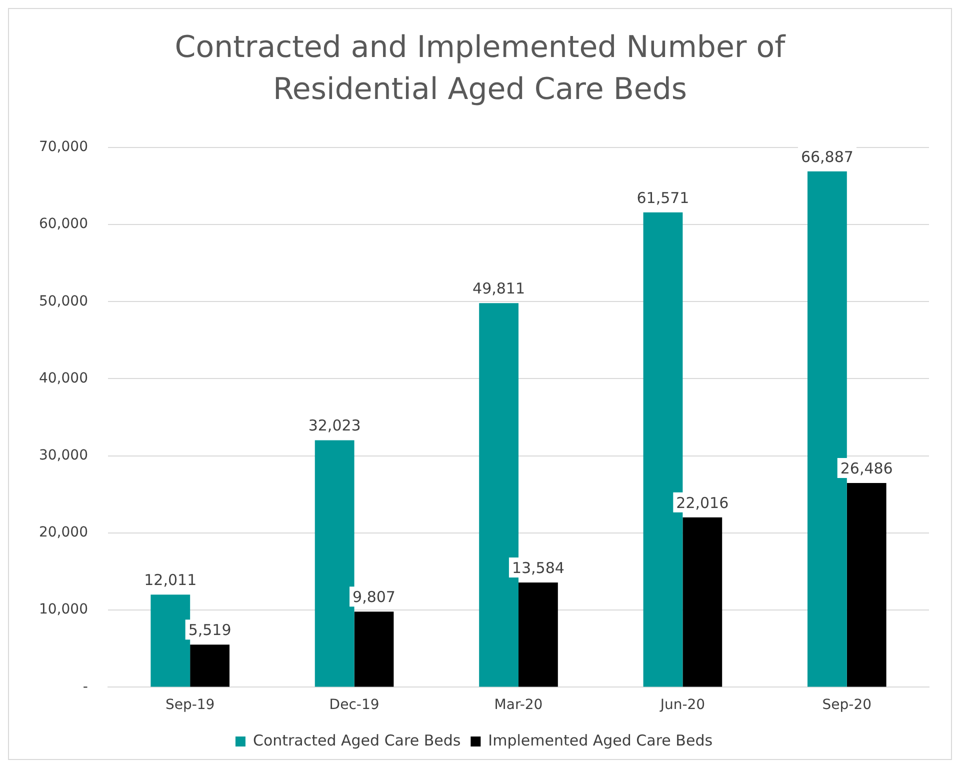 This screenshot has height=762, width=960. I want to click on data-label: 5,519, so click(210, 630).